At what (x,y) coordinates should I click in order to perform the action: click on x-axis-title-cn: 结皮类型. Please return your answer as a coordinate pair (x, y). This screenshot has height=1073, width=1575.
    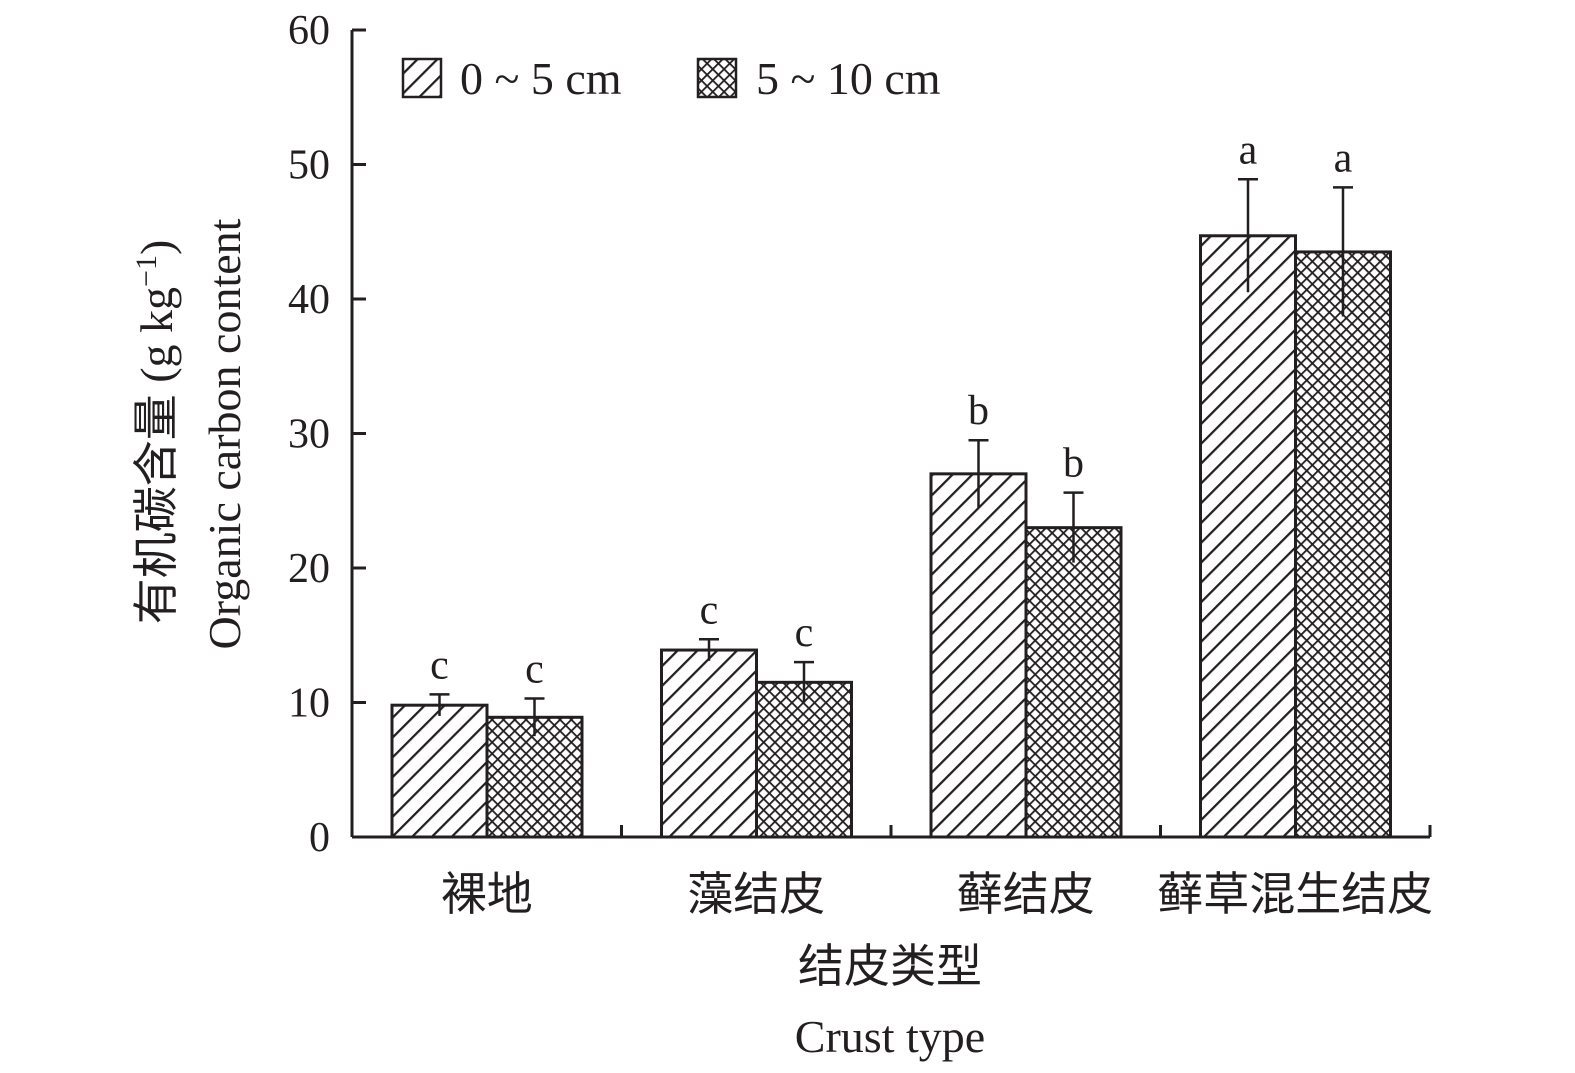
    Looking at the image, I should click on (890, 966).